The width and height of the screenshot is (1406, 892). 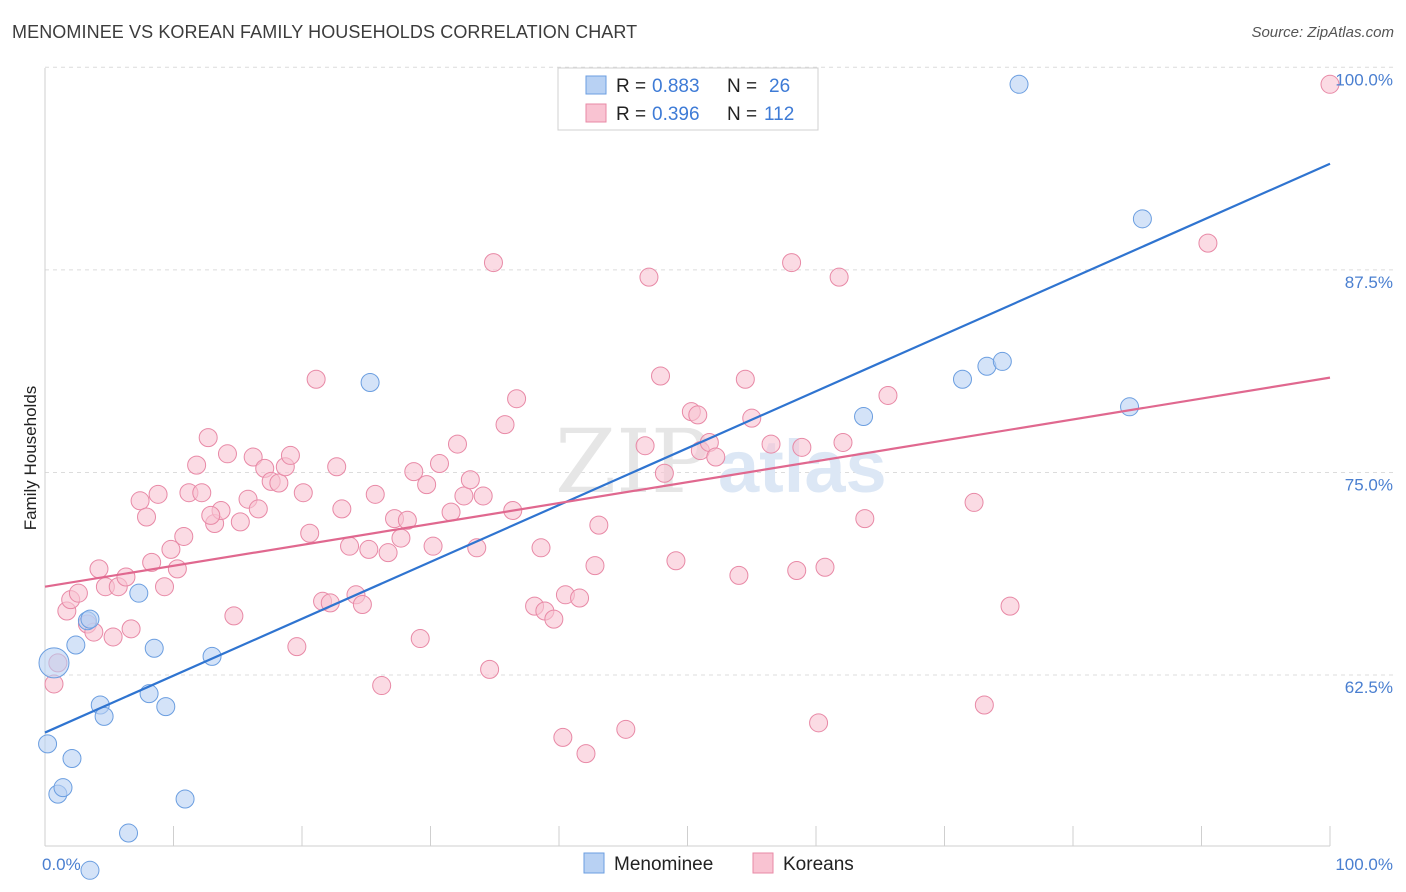 What do you see at coordinates (596, 85) in the screenshot?
I see `legend-menominee-swatch` at bounding box center [596, 85].